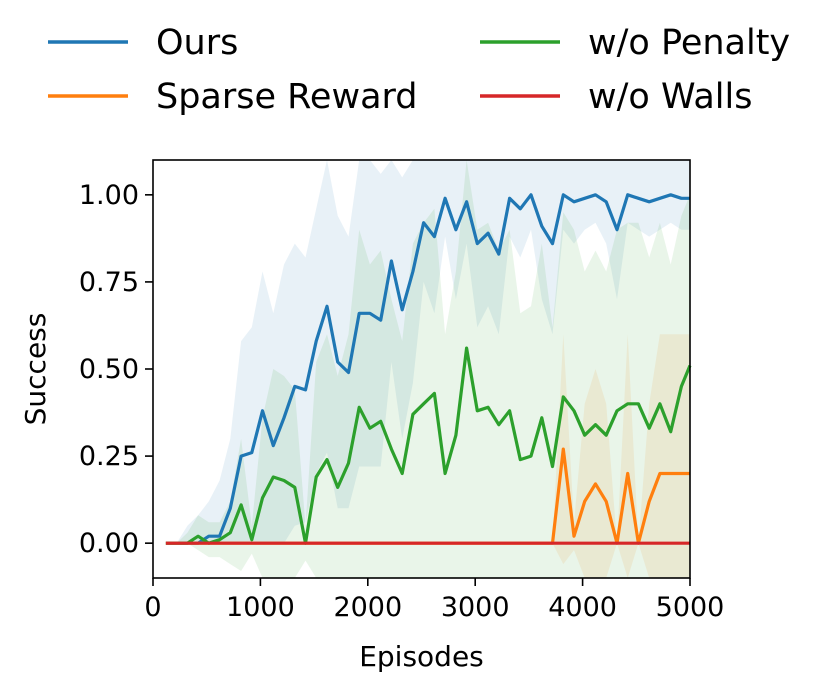 This screenshot has width=830, height=693. I want to click on y-tick-label: 0.50, so click(109, 369).